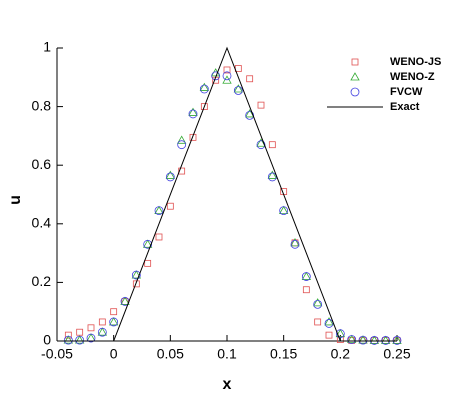  I want to click on x-axis-label: x, so click(227, 384).